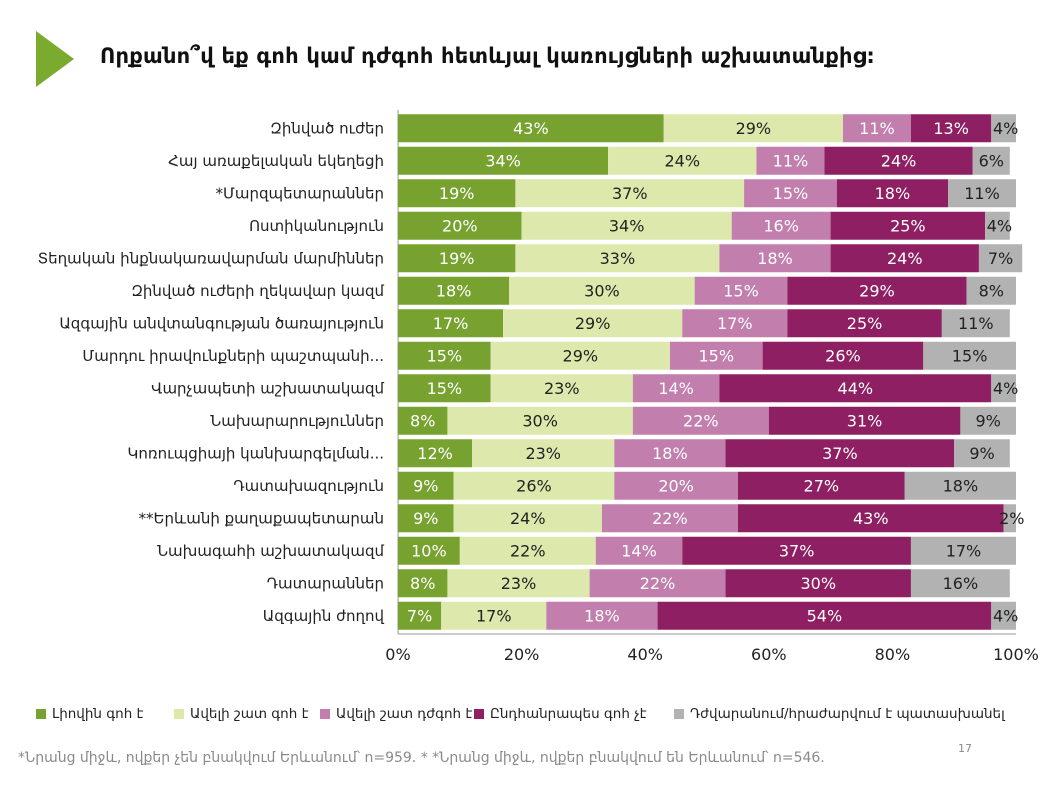 The image size is (1055, 798). Describe the element at coordinates (261, 518) in the screenshot. I see `category-label: **Երևանի քաղաքապետարան` at that location.